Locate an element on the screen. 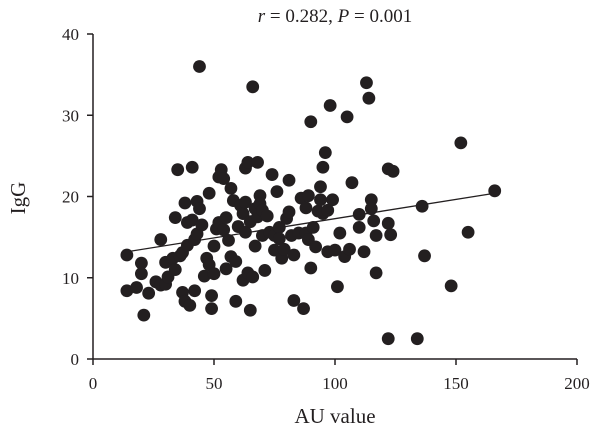  x-tick-label: 0 is located at coordinates (93, 383).